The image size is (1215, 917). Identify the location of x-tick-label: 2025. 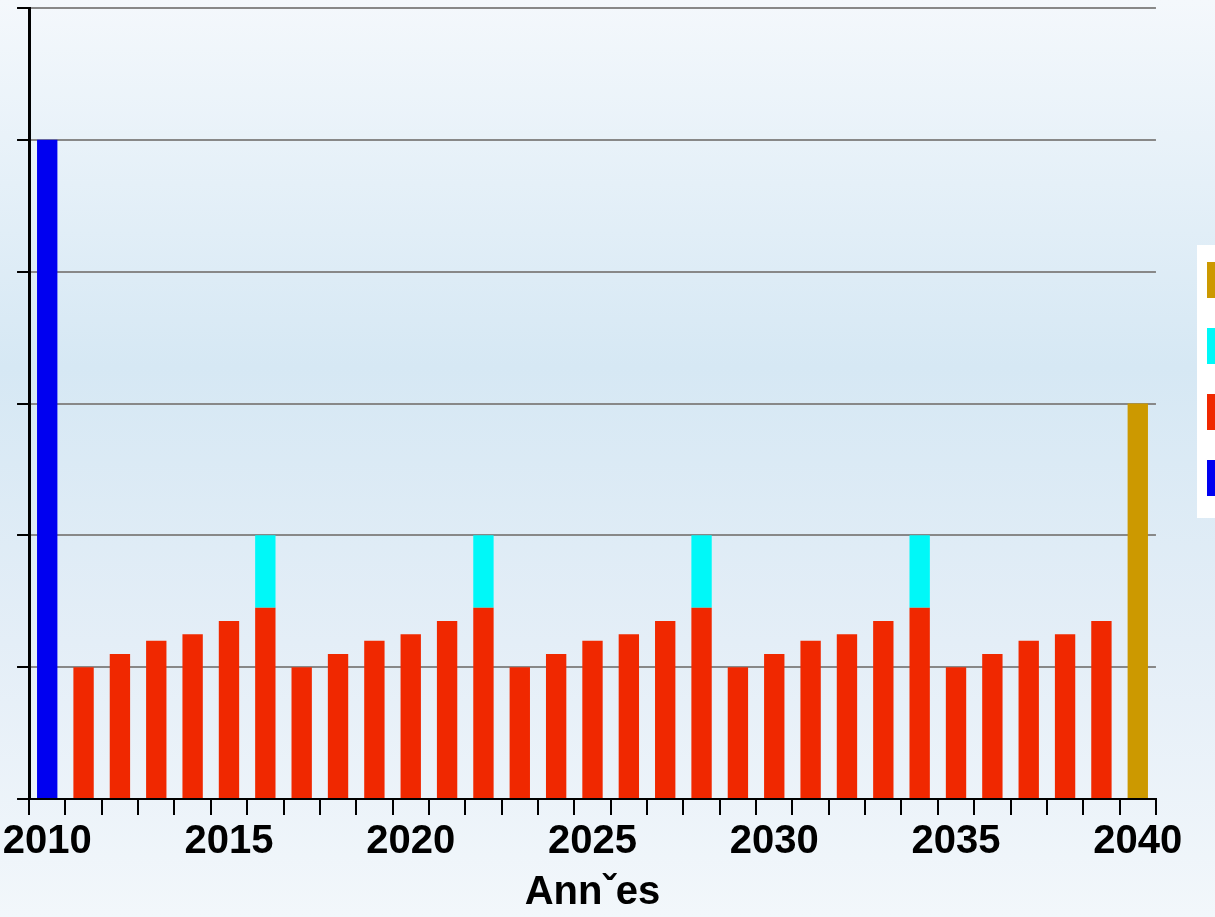
(592, 839).